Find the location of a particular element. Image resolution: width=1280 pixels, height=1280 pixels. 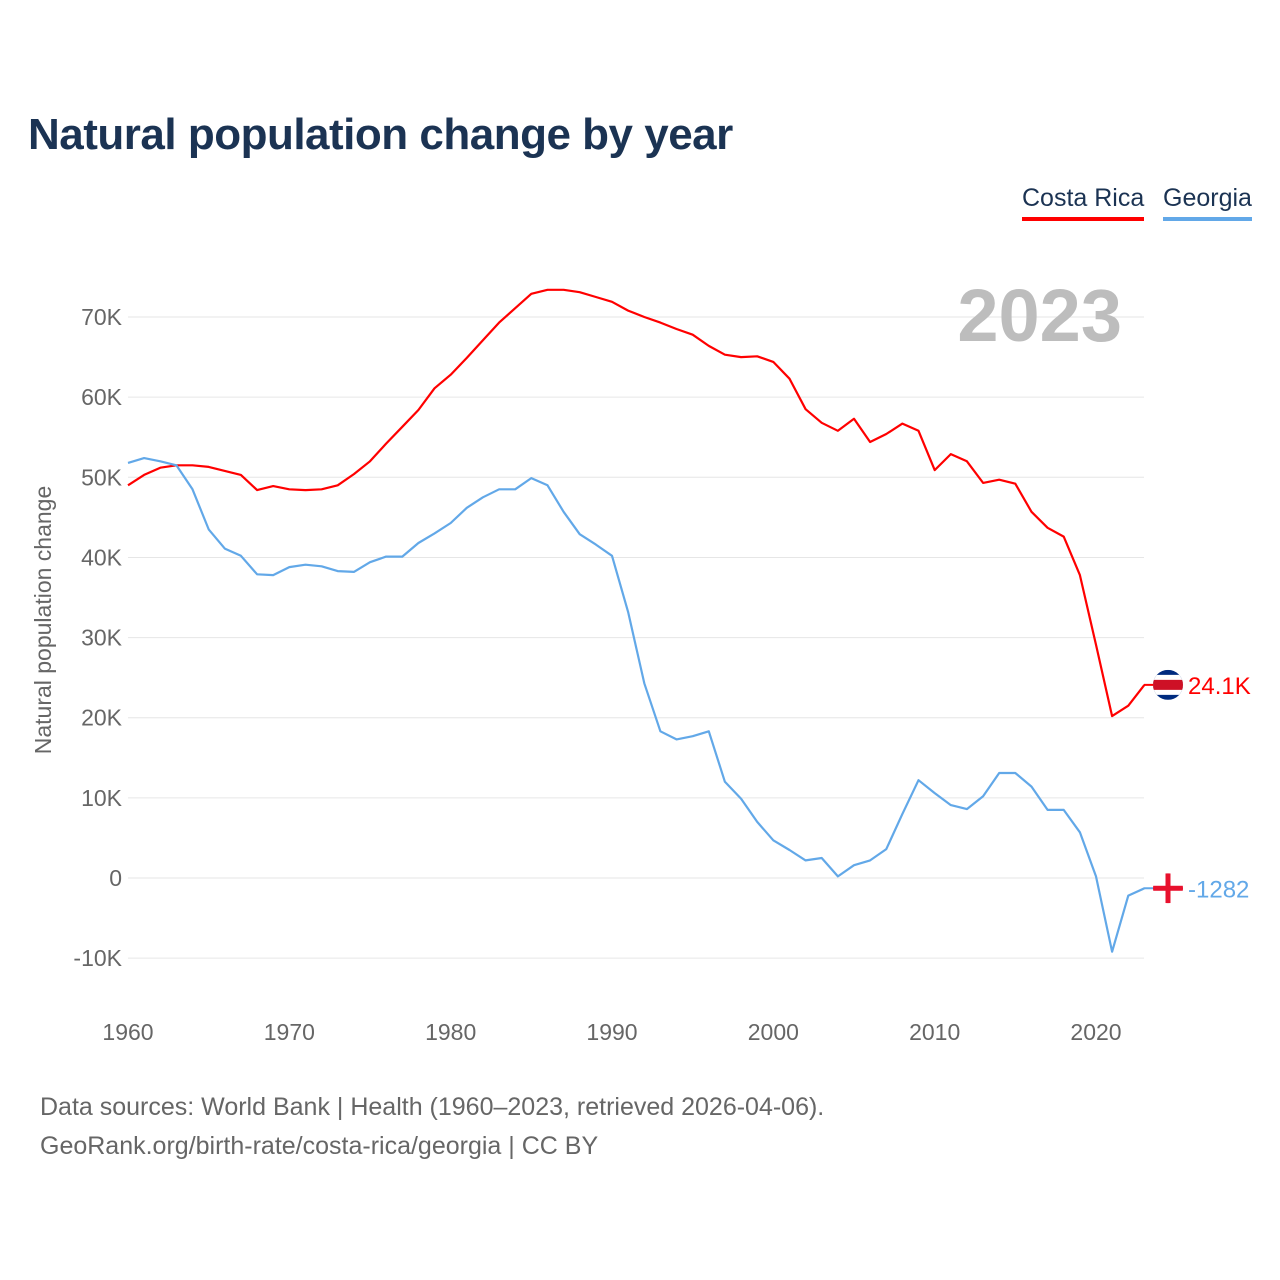

end-value-label: 24.1K is located at coordinates (1219, 686).